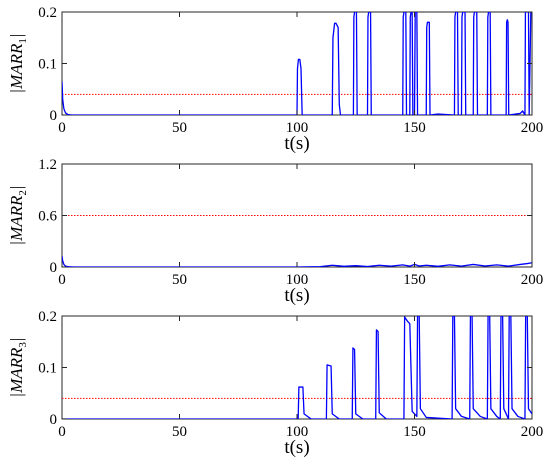 The height and width of the screenshot is (474, 550). Describe the element at coordinates (47, 217) in the screenshot. I see `chart-2-ytick-label: 0.6` at that location.